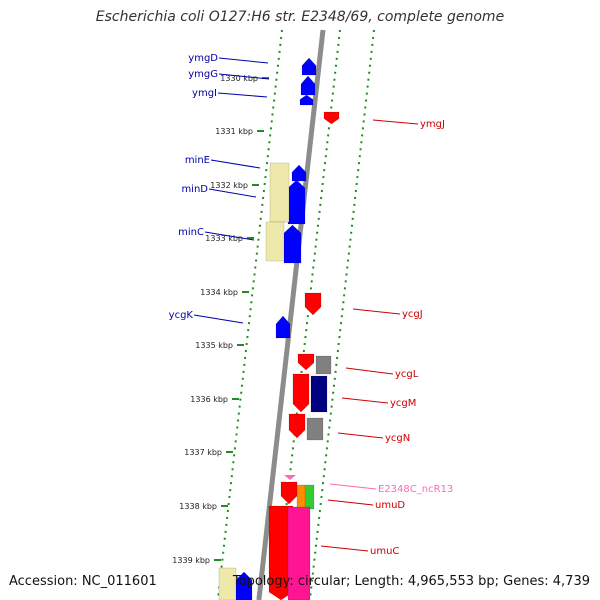 This screenshot has width=600, height=600. What do you see at coordinates (204, 93) in the screenshot?
I see `gene-label-ymgI: ymgI` at bounding box center [204, 93].